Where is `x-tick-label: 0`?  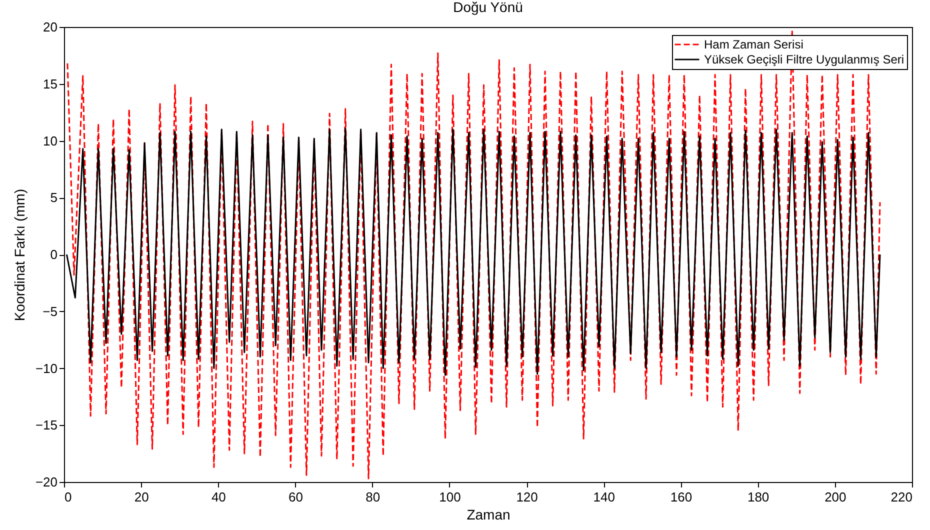 x-tick-label: 0 is located at coordinates (68, 497).